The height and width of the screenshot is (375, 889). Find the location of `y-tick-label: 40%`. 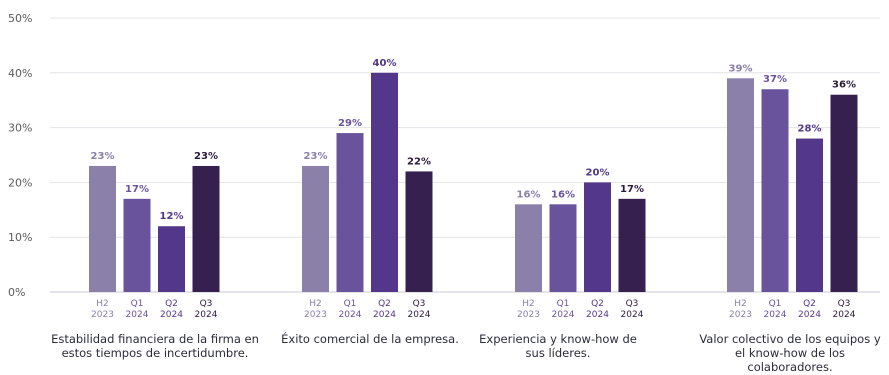

y-tick-label: 40% is located at coordinates (20, 73).